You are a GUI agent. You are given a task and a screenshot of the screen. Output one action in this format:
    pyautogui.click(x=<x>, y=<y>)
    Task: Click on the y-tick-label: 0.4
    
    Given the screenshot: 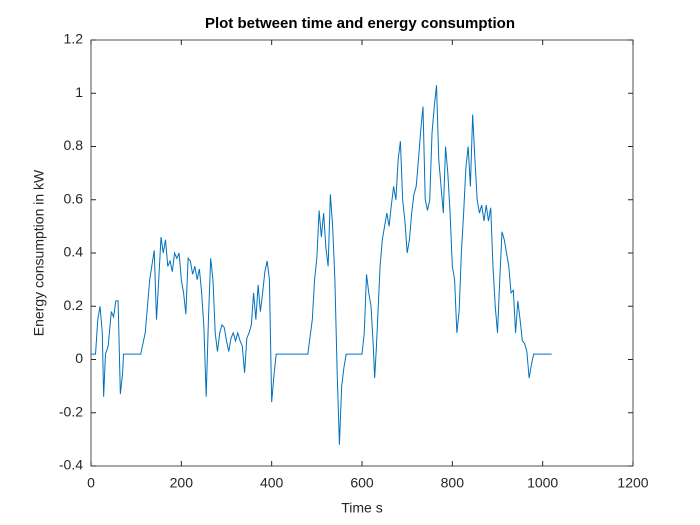 What is the action you would take?
    pyautogui.click(x=74, y=252)
    